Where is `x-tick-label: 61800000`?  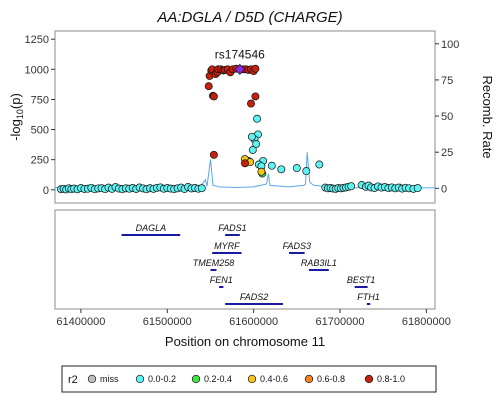
x-tick-label: 61800000 is located at coordinates (426, 322).